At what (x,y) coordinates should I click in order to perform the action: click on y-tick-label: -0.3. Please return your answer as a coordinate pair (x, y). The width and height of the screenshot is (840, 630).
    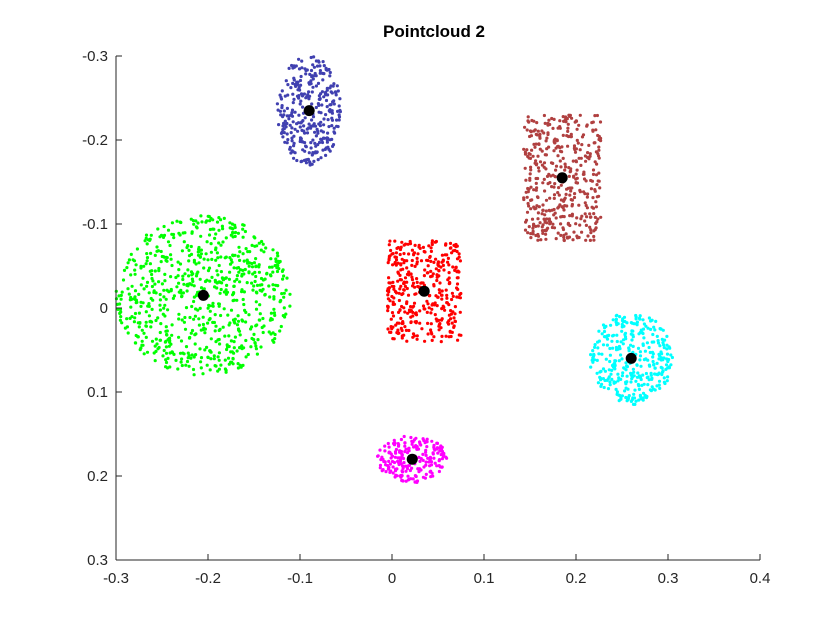
    Looking at the image, I should click on (95, 56).